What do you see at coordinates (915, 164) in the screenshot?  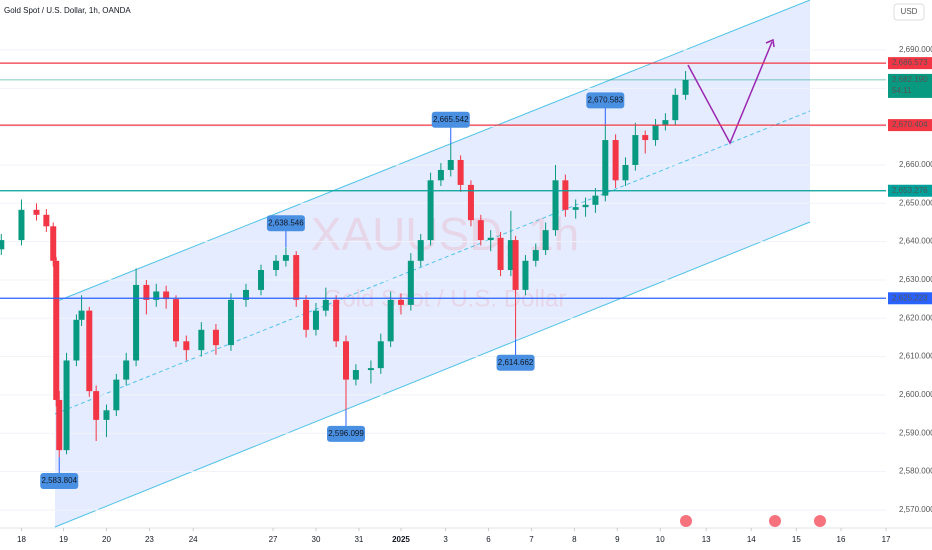 I see `y-tick-label: 2,660.000` at bounding box center [915, 164].